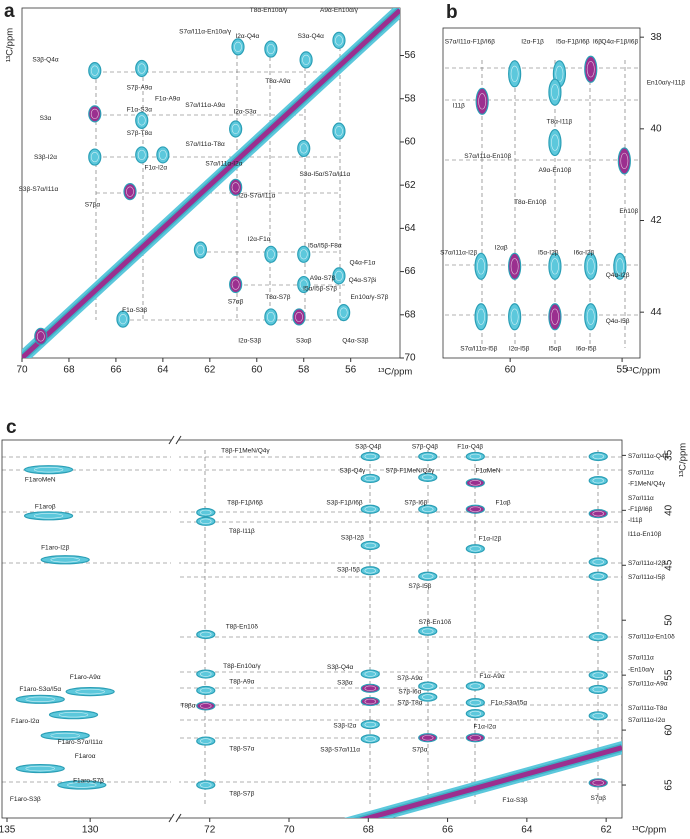 The image size is (690, 839). I want to click on x-axis-label: ¹³C/ppm, so click(643, 371).